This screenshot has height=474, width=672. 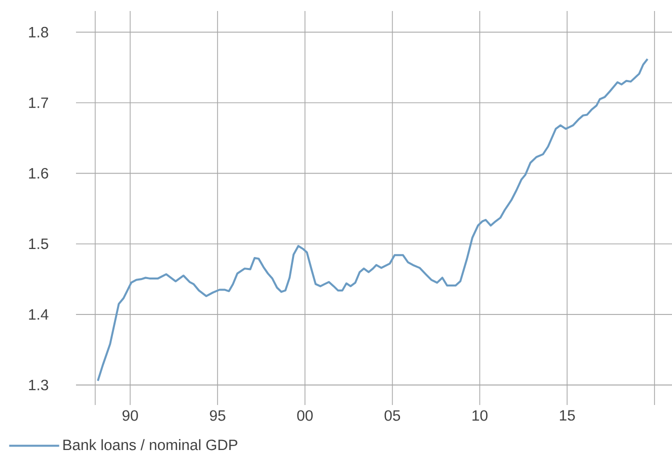 What do you see at coordinates (38, 32) in the screenshot?
I see `y-tick-label: 1.8` at bounding box center [38, 32].